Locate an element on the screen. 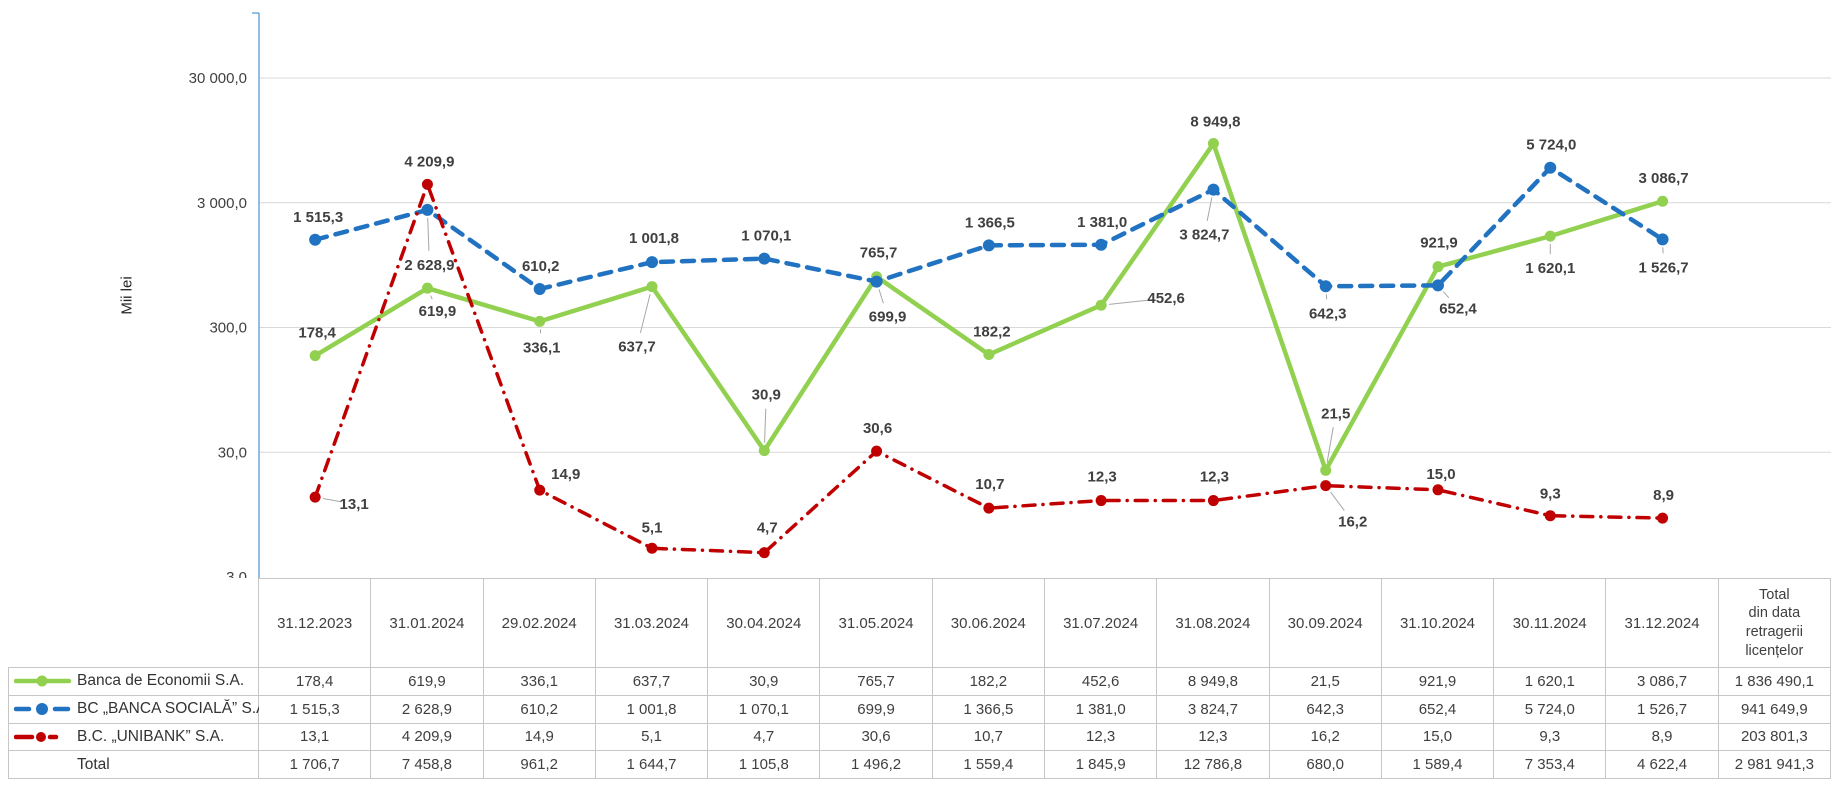  data-label-b-c-unibank-s-a: 4 209,9 is located at coordinates (429, 161).